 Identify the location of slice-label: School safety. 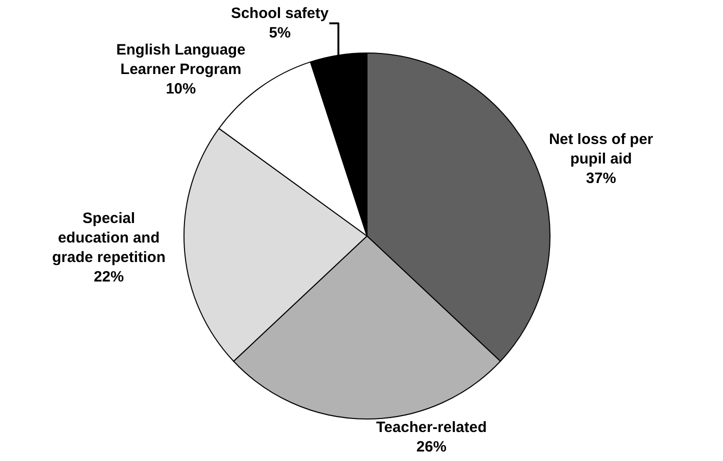
(280, 13).